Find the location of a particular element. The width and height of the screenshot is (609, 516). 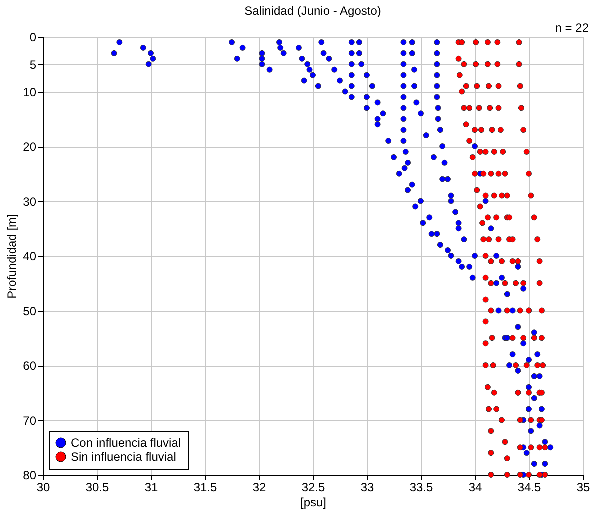

x-tick-label: 31.5 is located at coordinates (206, 487).